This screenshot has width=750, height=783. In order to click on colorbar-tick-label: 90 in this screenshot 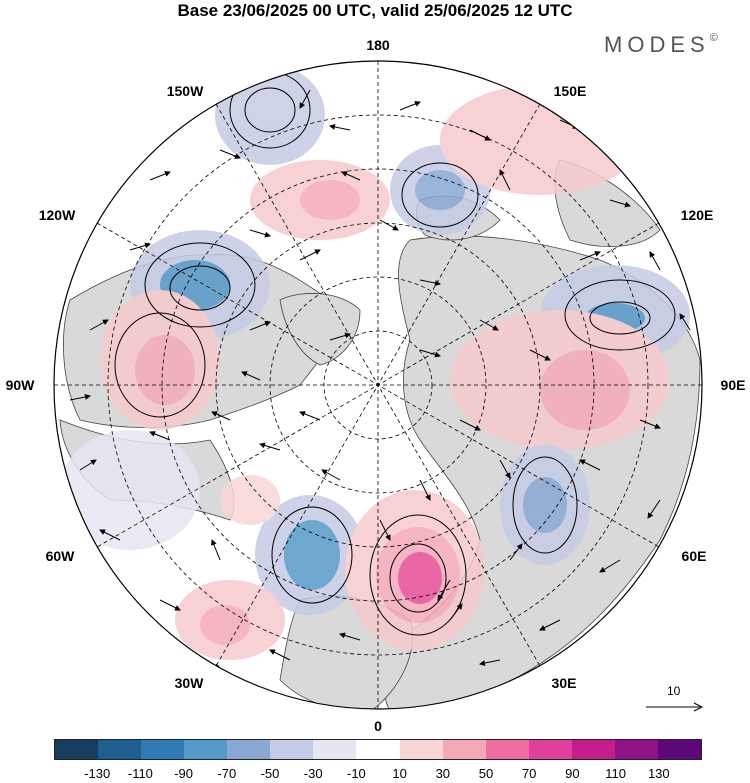, I will do `click(572, 773)`.